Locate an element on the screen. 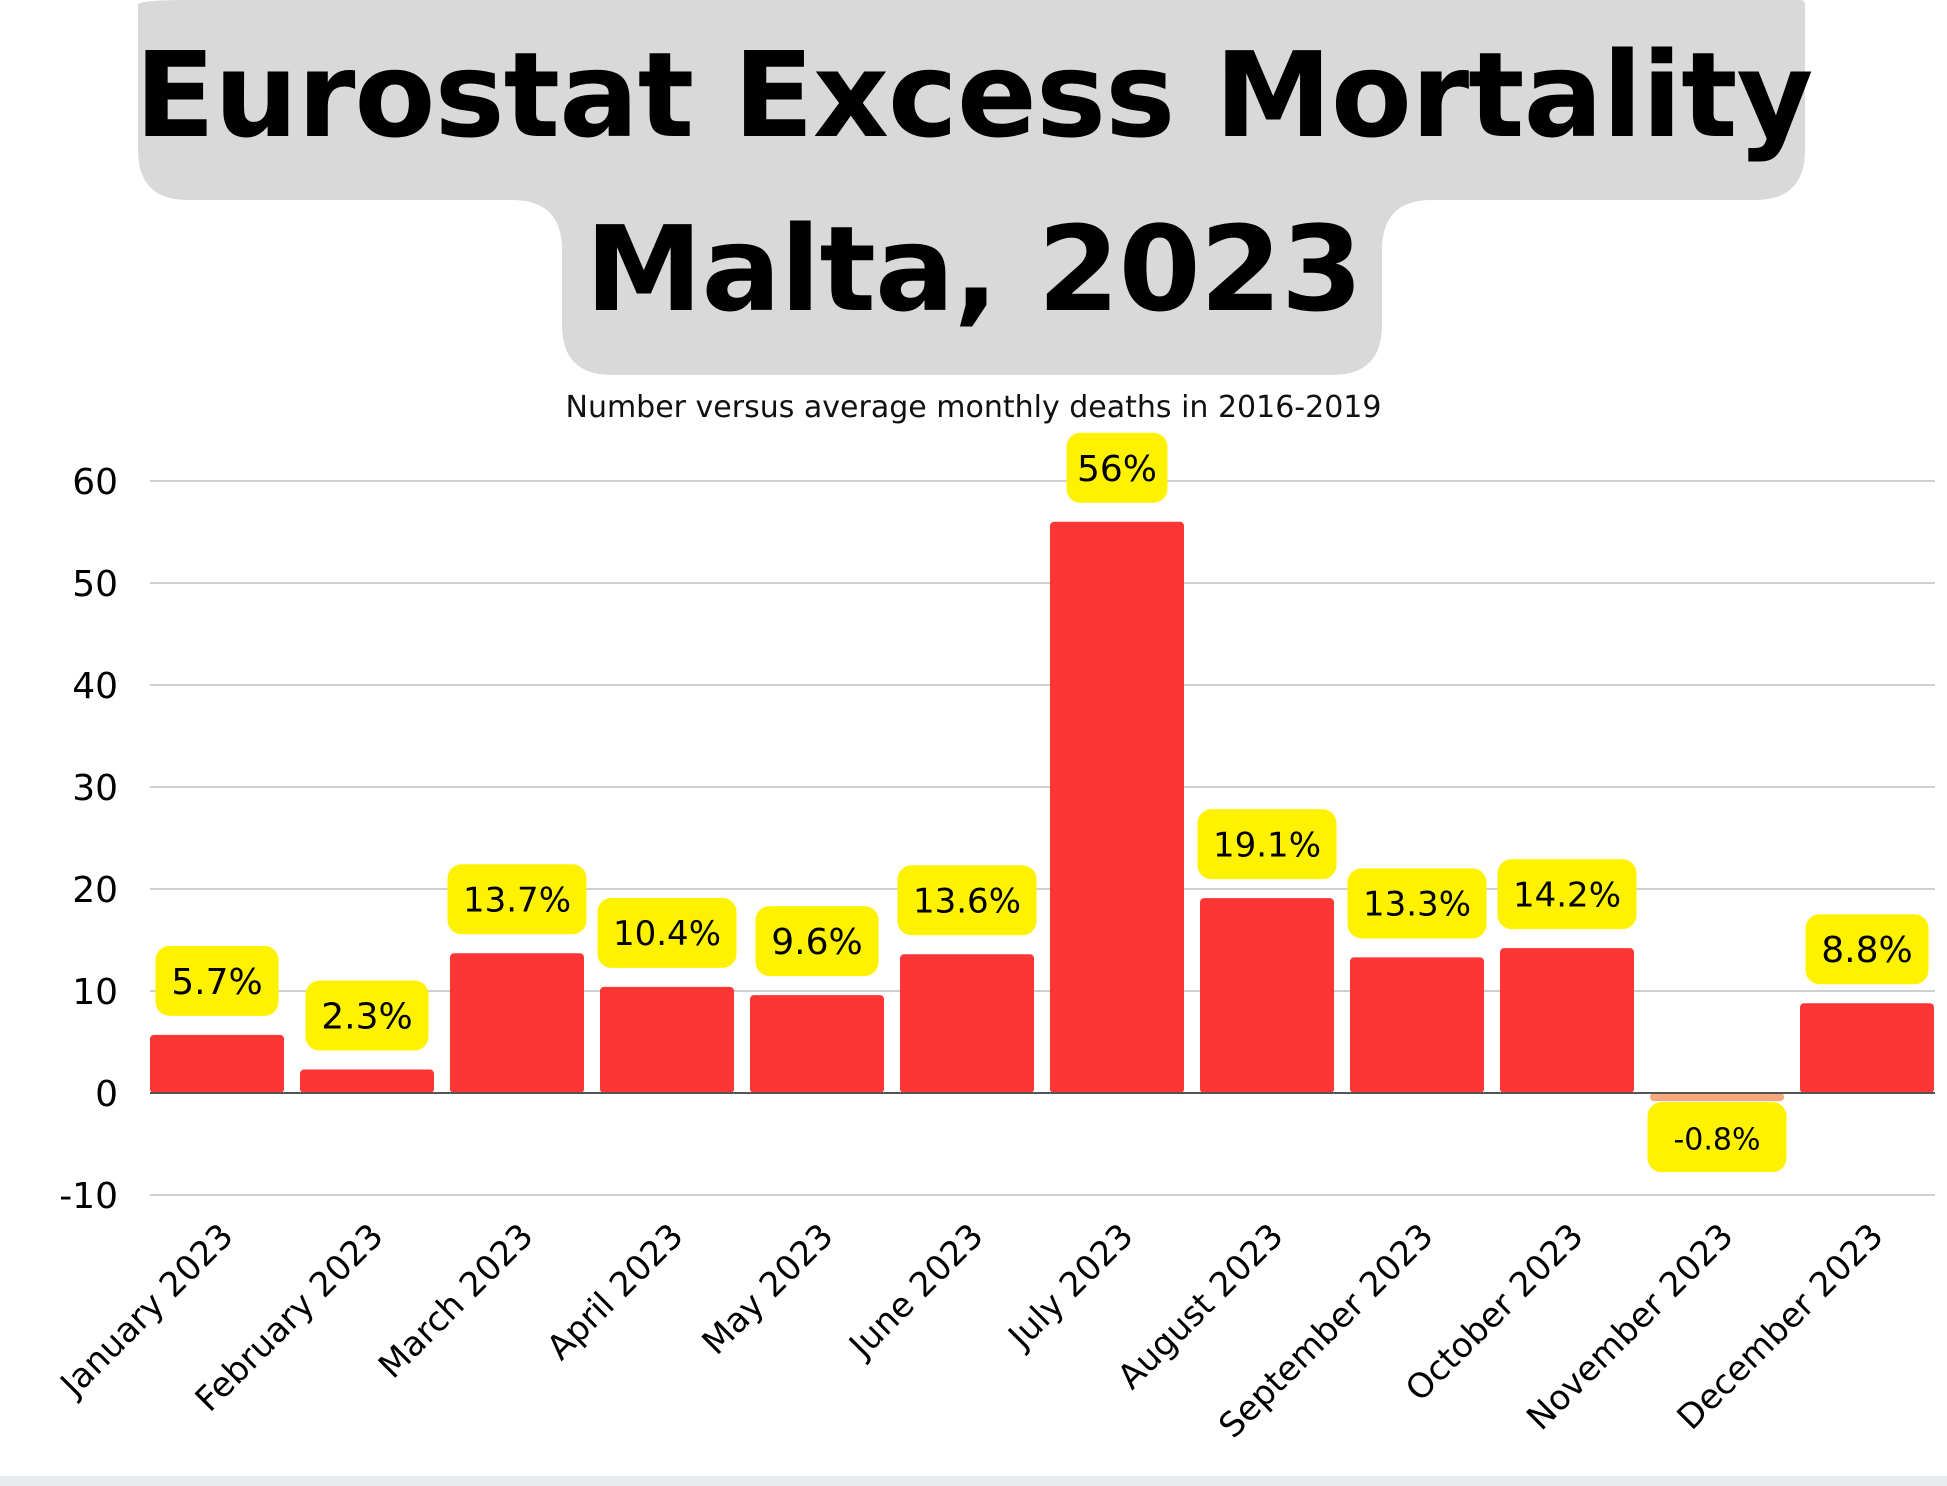 The height and width of the screenshot is (1486, 1947). data-label: 13.7% is located at coordinates (517, 899).